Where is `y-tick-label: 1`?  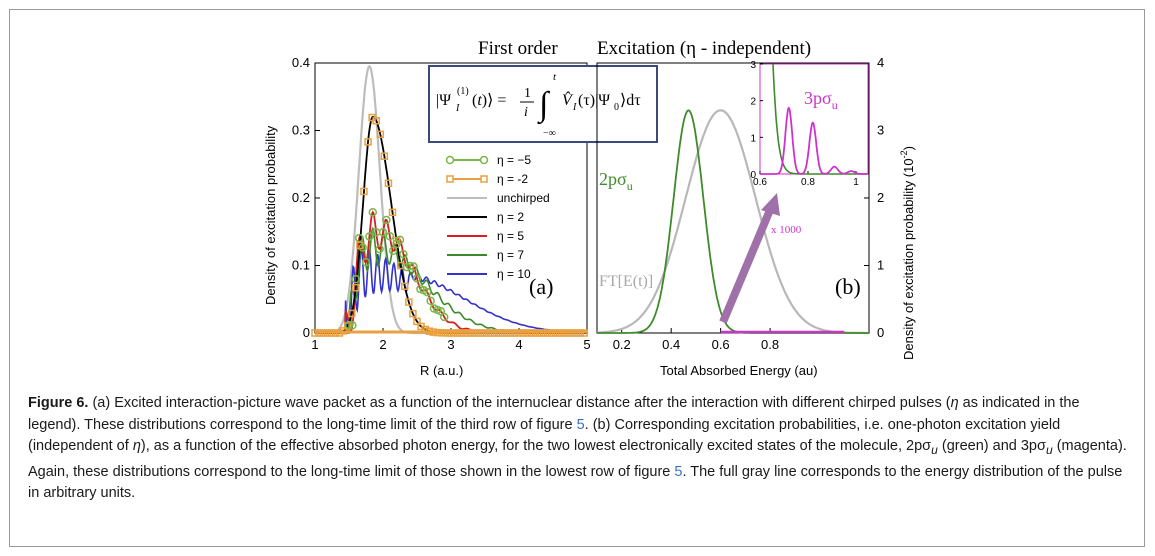 y-tick-label: 1 is located at coordinates (880, 265).